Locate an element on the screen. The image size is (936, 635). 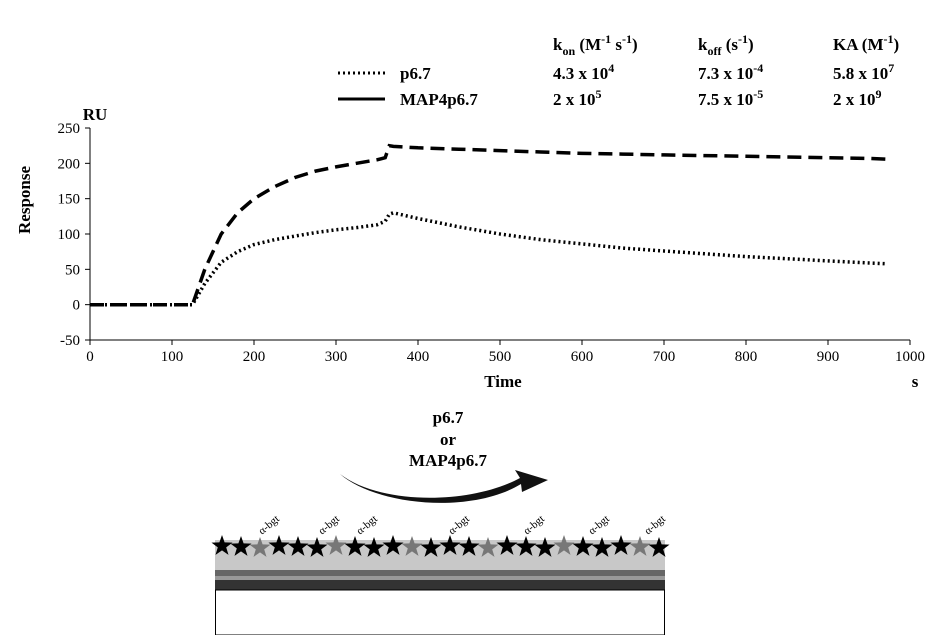
col-header: kon (M-1 s-1) is located at coordinates (595, 45).